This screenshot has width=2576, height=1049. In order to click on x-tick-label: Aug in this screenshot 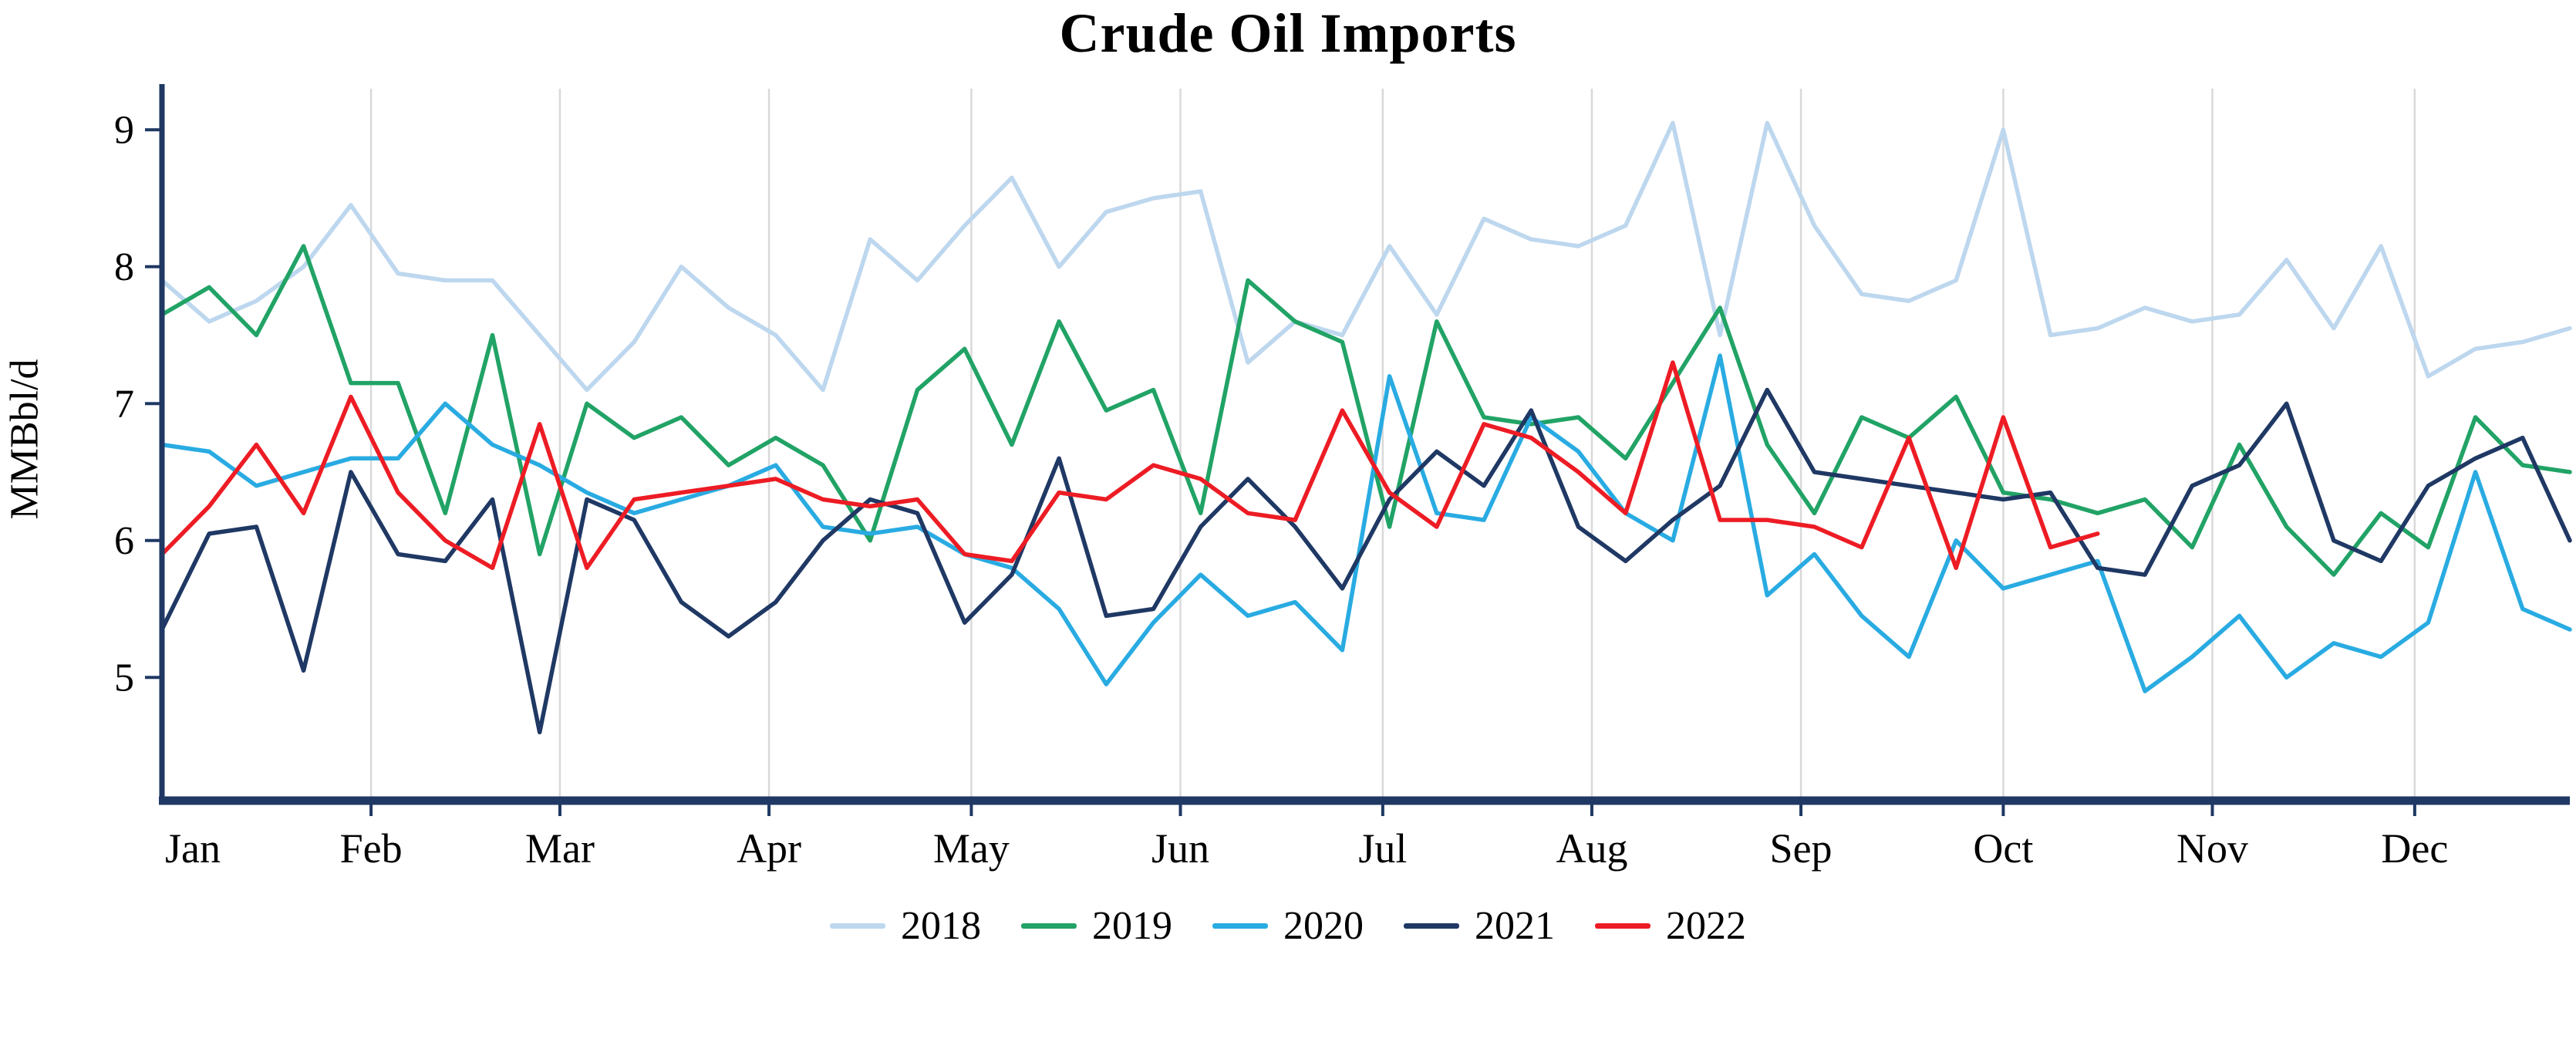, I will do `click(1591, 849)`.